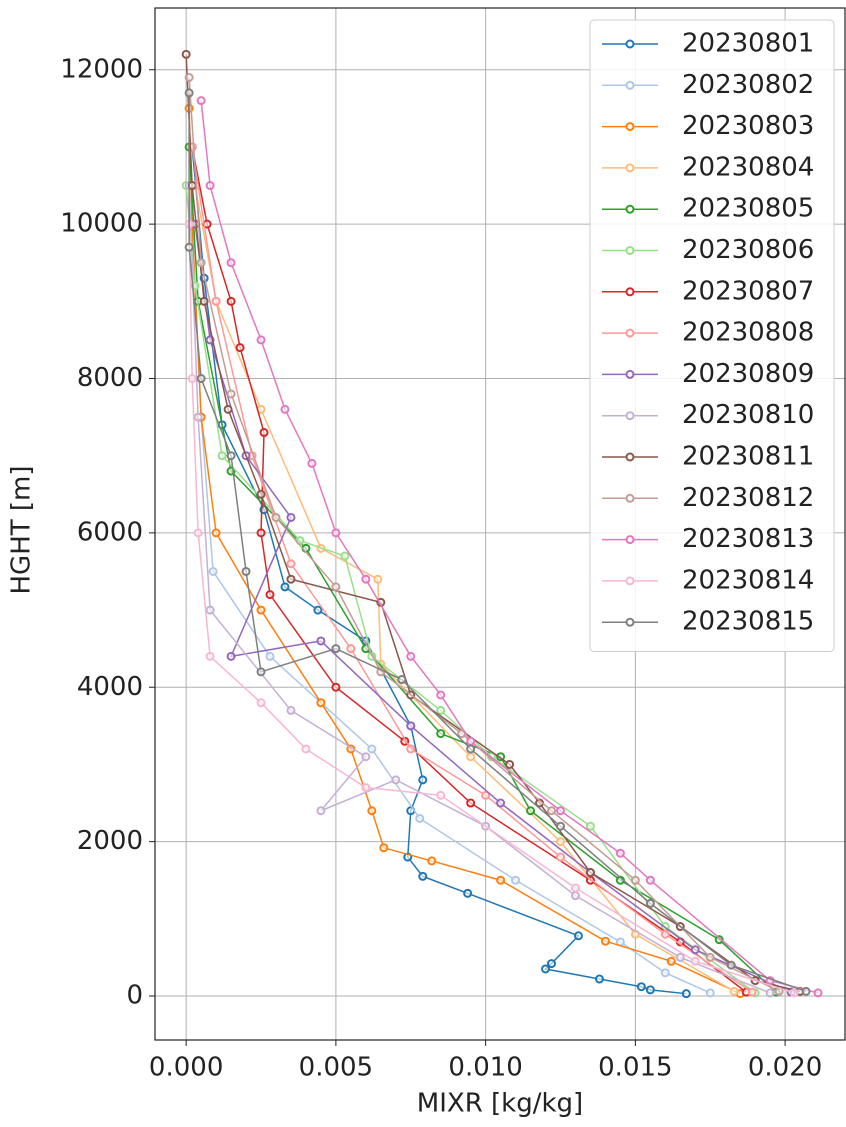  Describe the element at coordinates (22, 529) in the screenshot. I see `y-axis-label: HGHT [m]` at that location.